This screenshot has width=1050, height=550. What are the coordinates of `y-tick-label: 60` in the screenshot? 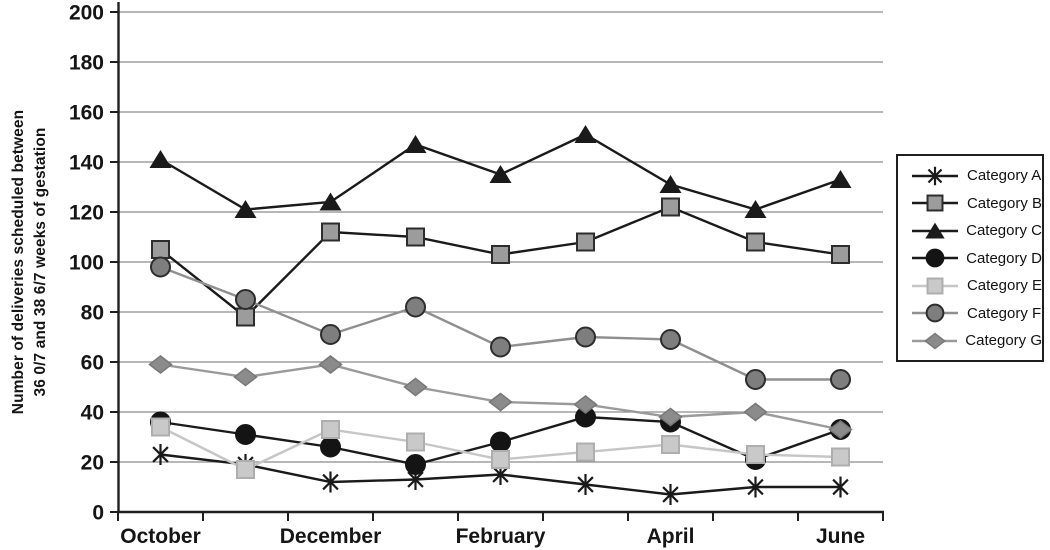 It's located at (92, 363).